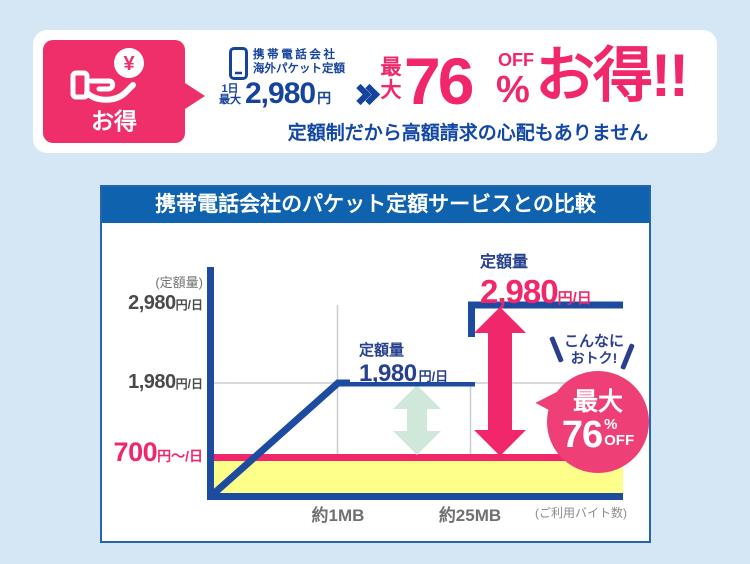  What do you see at coordinates (574, 298) in the screenshot?
I see `upper-step-unit: 円/日` at bounding box center [574, 298].